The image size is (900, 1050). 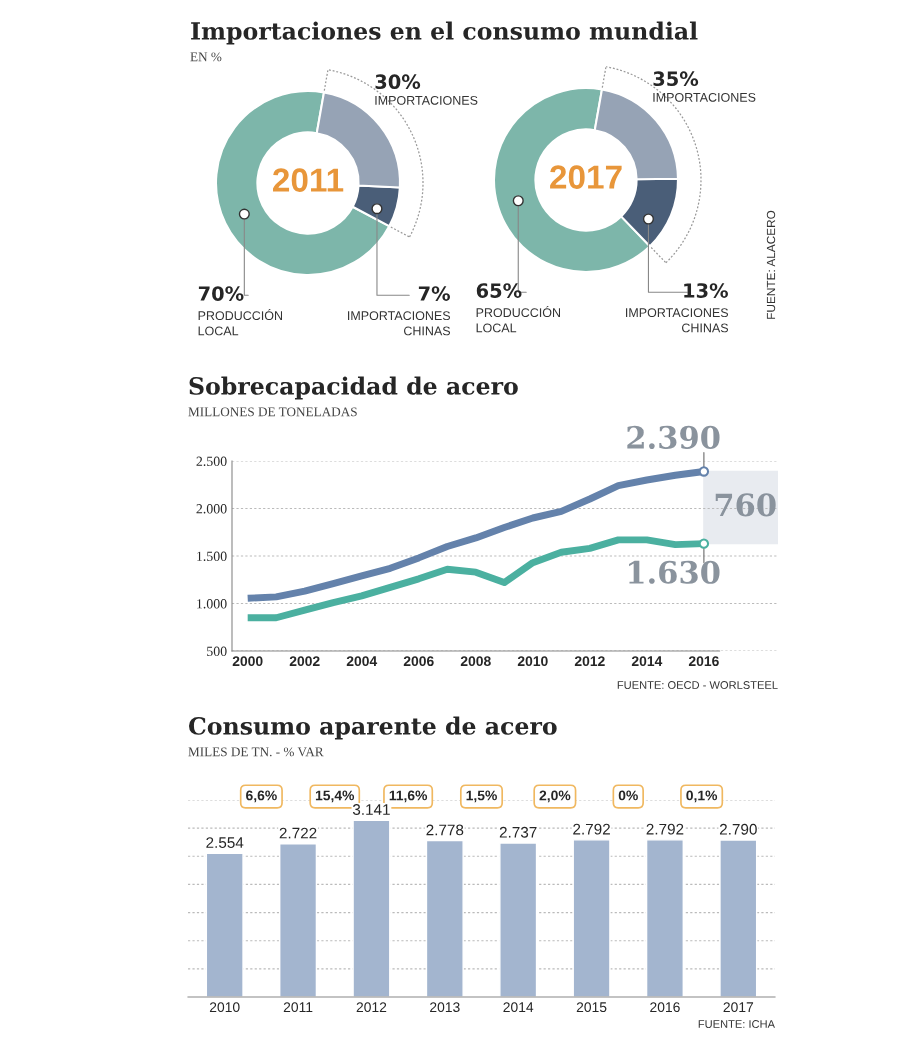 I want to click on annotation: 2,0%, so click(x=555, y=796).